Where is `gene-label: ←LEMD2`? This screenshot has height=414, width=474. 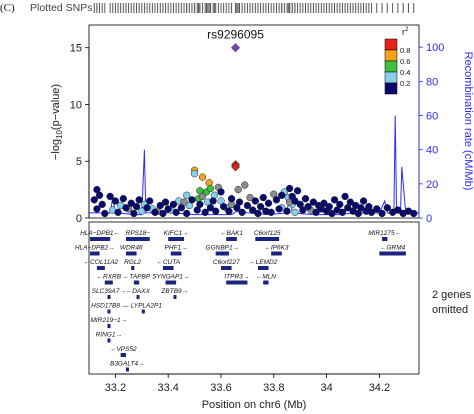 gene-label: ←LEMD2 is located at coordinates (263, 262).